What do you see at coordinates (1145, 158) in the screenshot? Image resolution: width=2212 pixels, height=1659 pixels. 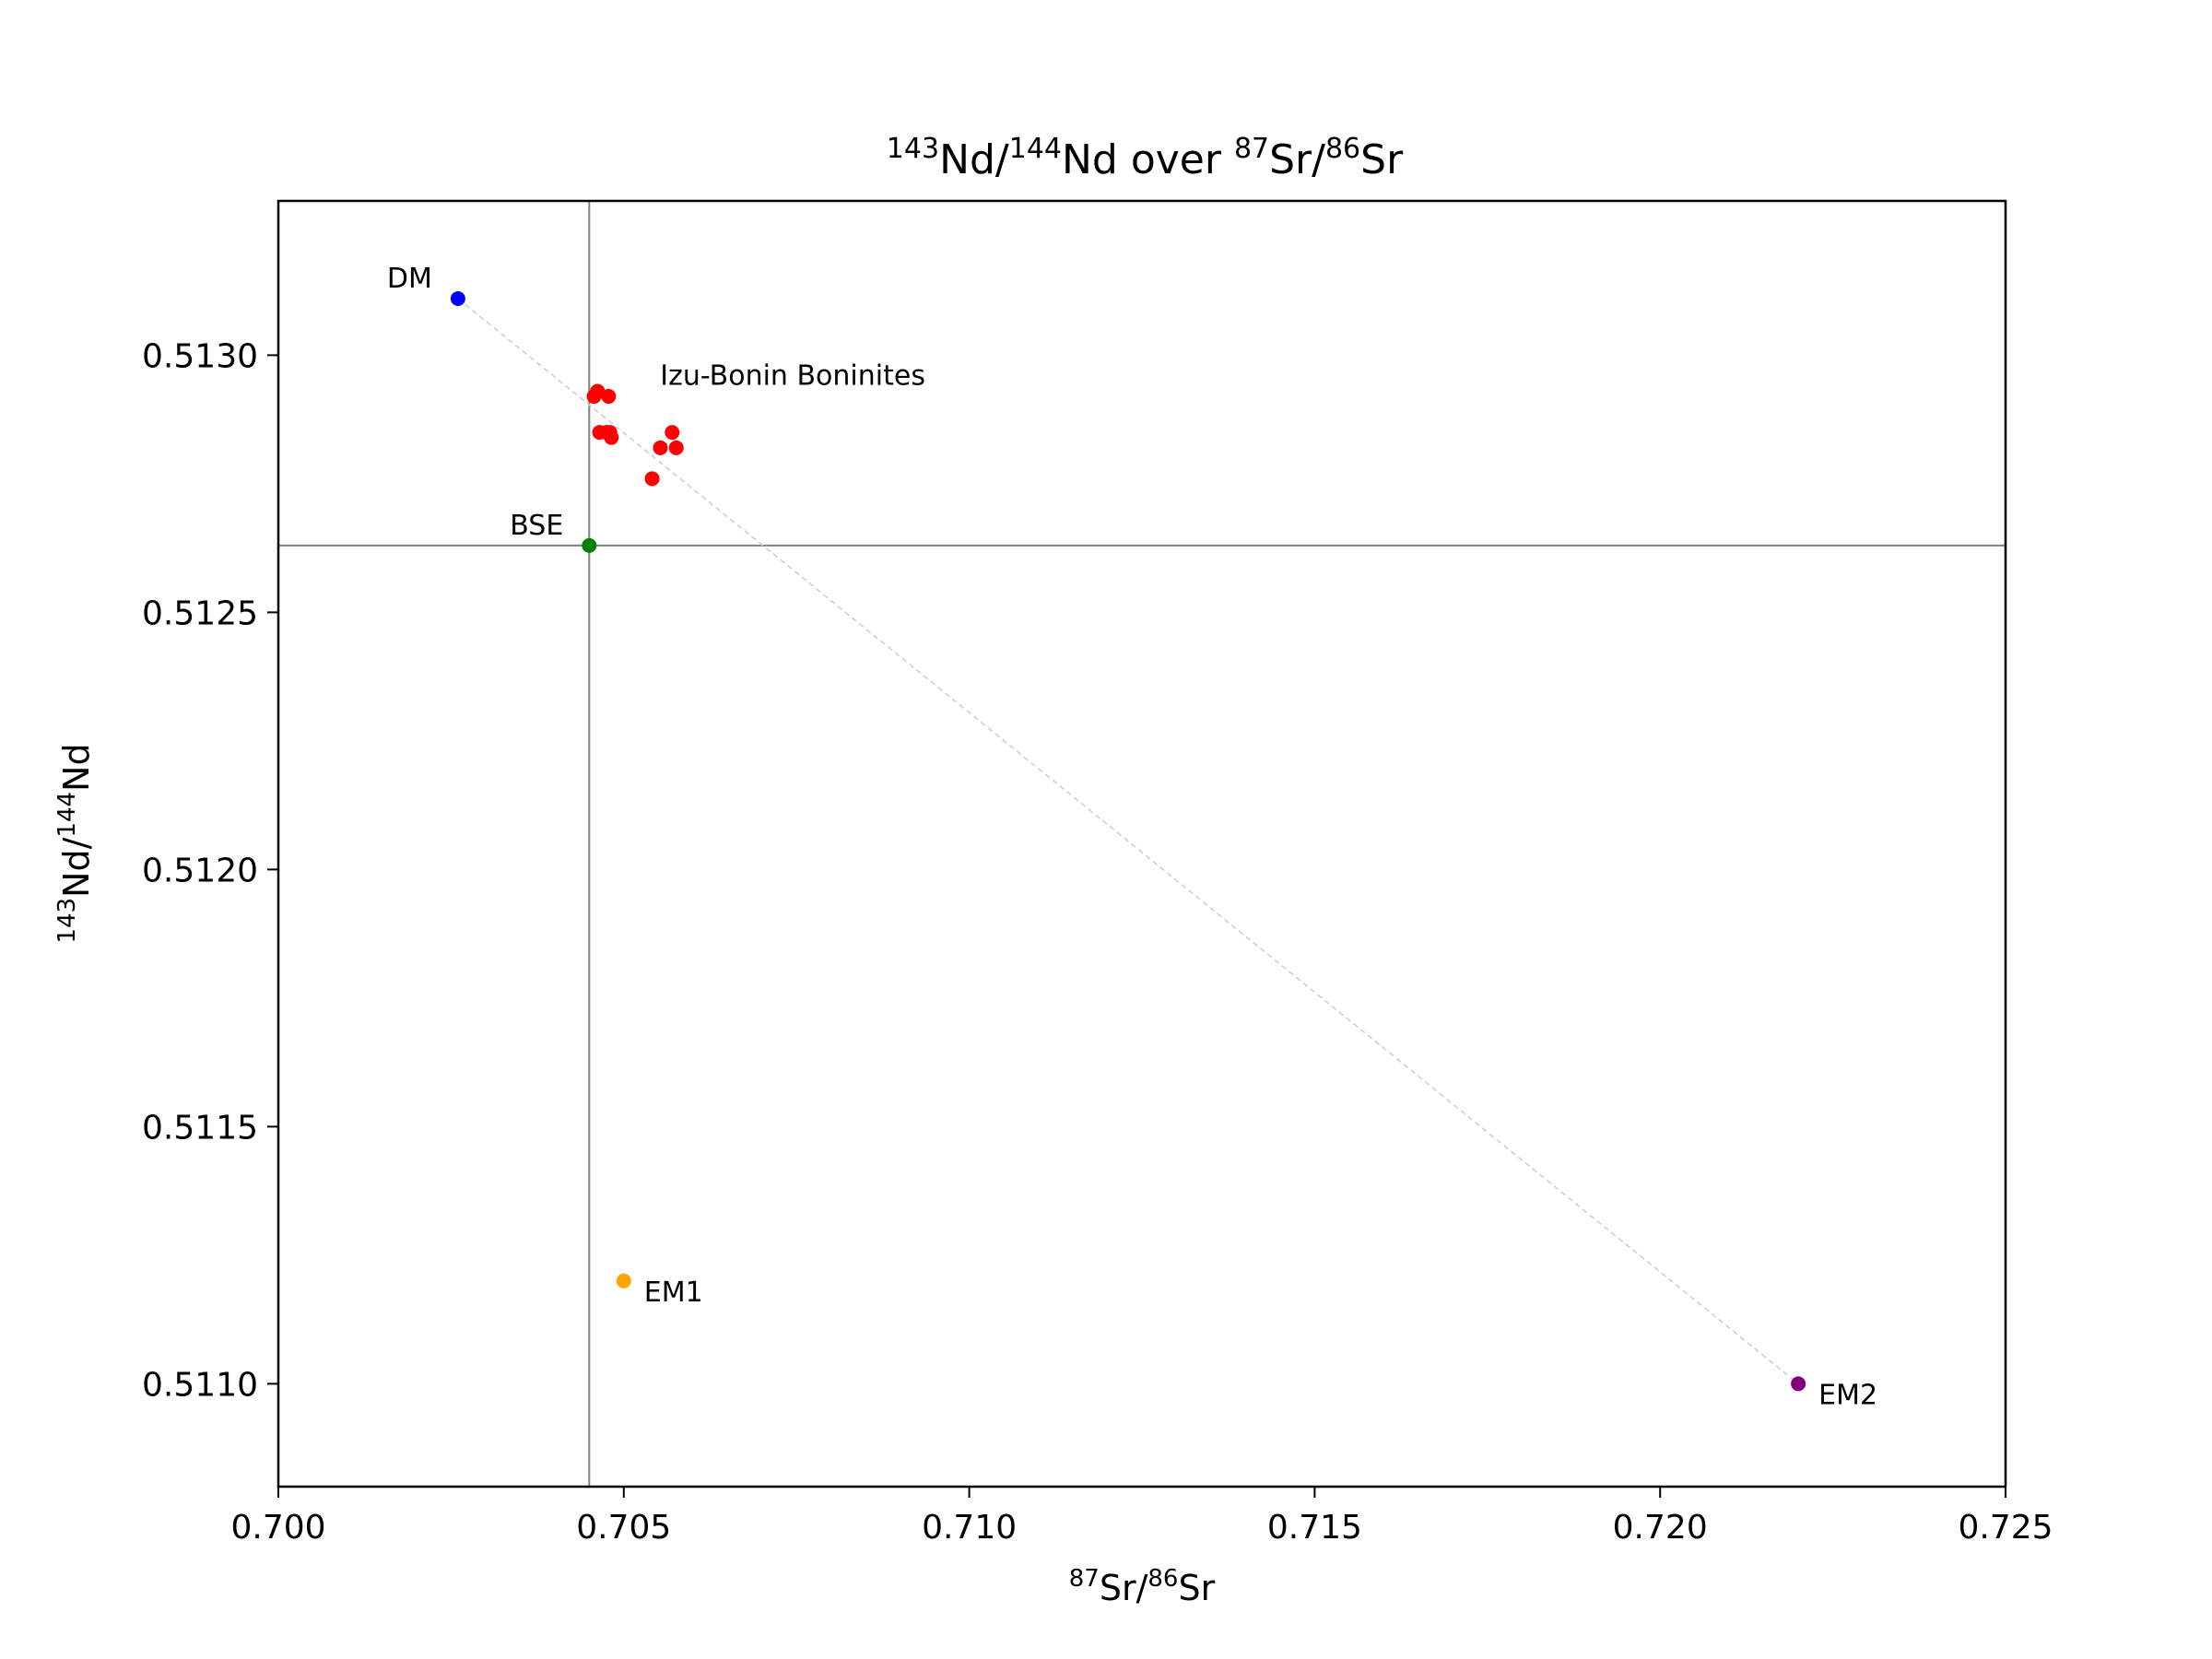 I see `chart-title: 143Nd/144Nd over 87Sr/86Sr` at bounding box center [1145, 158].